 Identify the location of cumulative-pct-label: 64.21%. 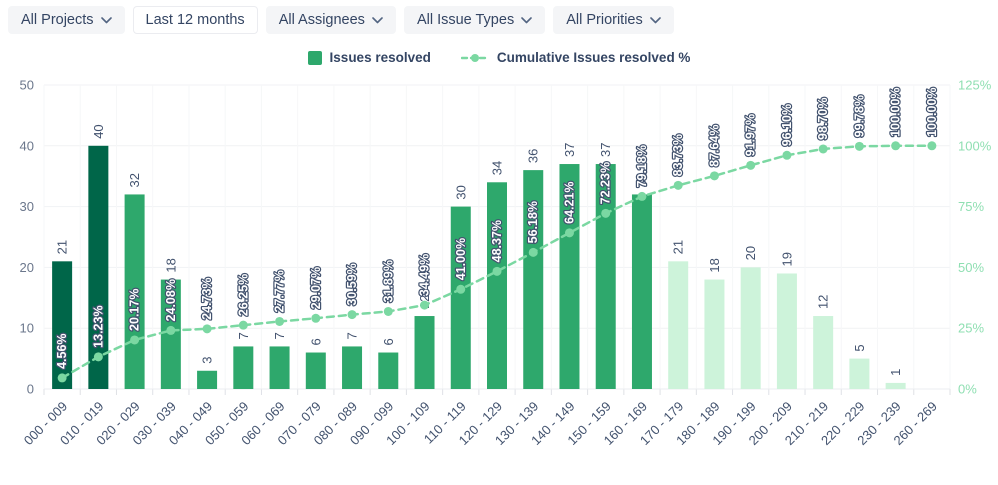
(569, 202).